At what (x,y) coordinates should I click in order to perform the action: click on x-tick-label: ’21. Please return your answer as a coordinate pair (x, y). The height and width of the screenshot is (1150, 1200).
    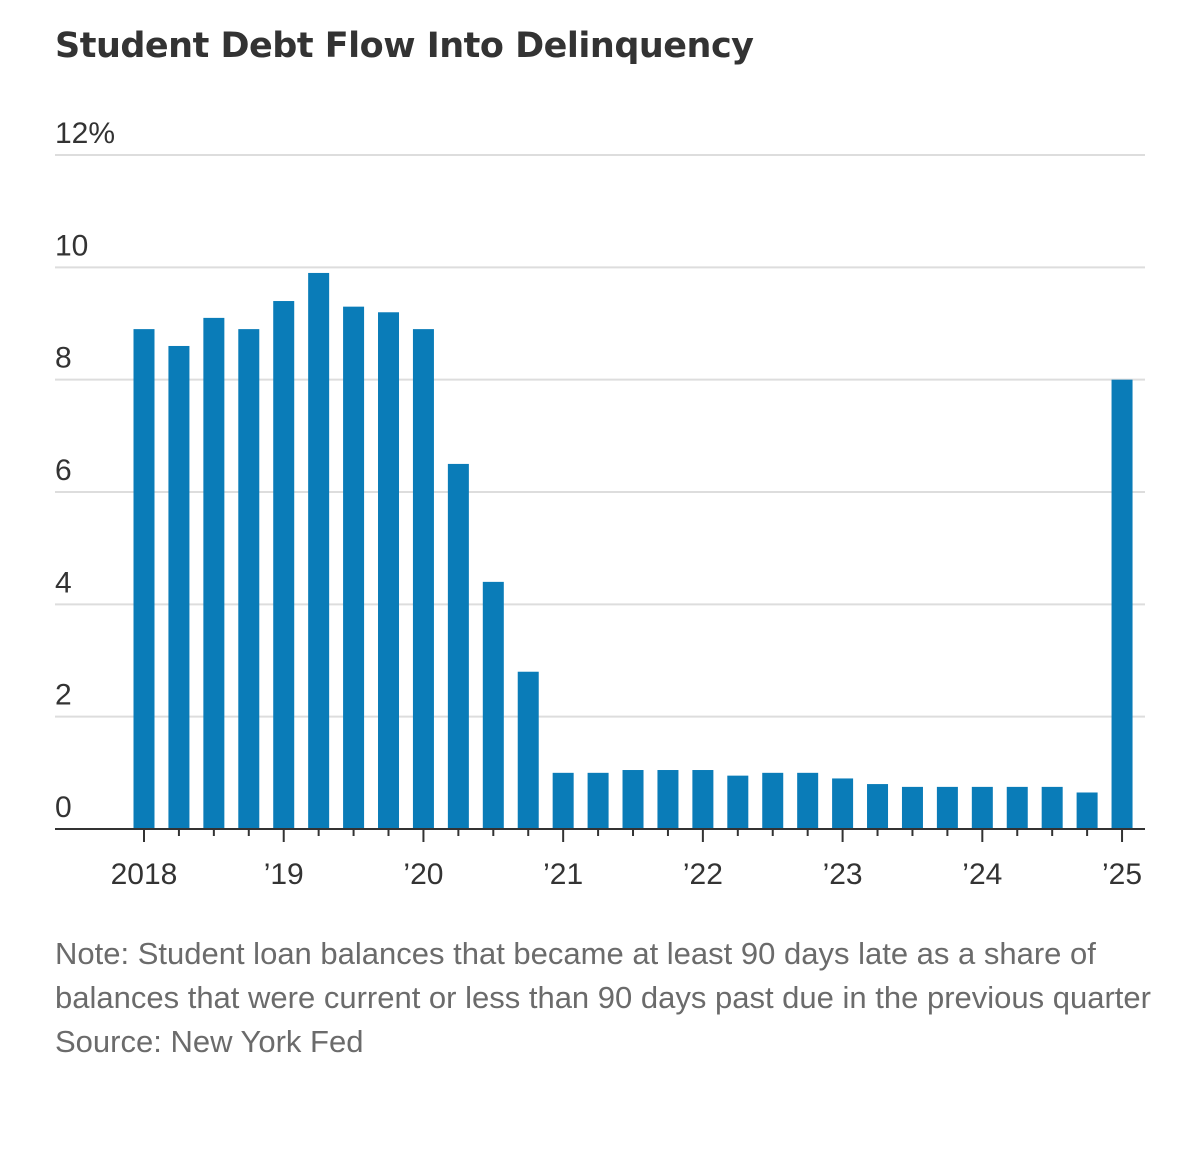
    Looking at the image, I should click on (563, 874).